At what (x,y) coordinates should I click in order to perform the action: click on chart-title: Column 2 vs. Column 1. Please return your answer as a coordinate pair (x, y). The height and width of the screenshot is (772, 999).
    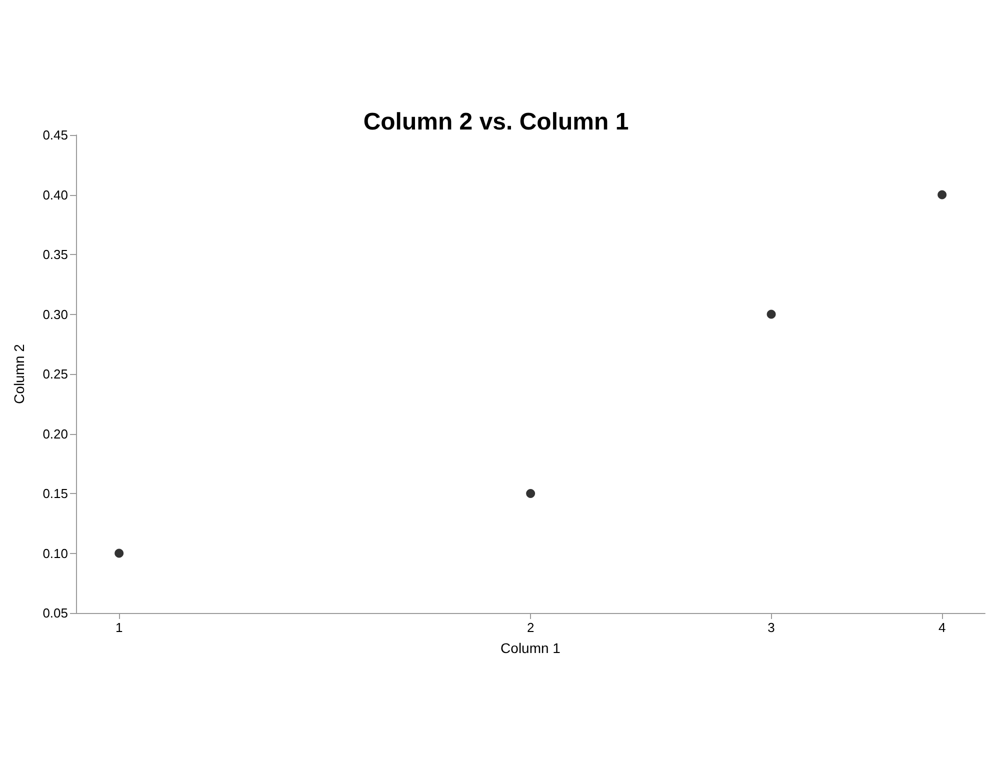
    Looking at the image, I should click on (496, 122).